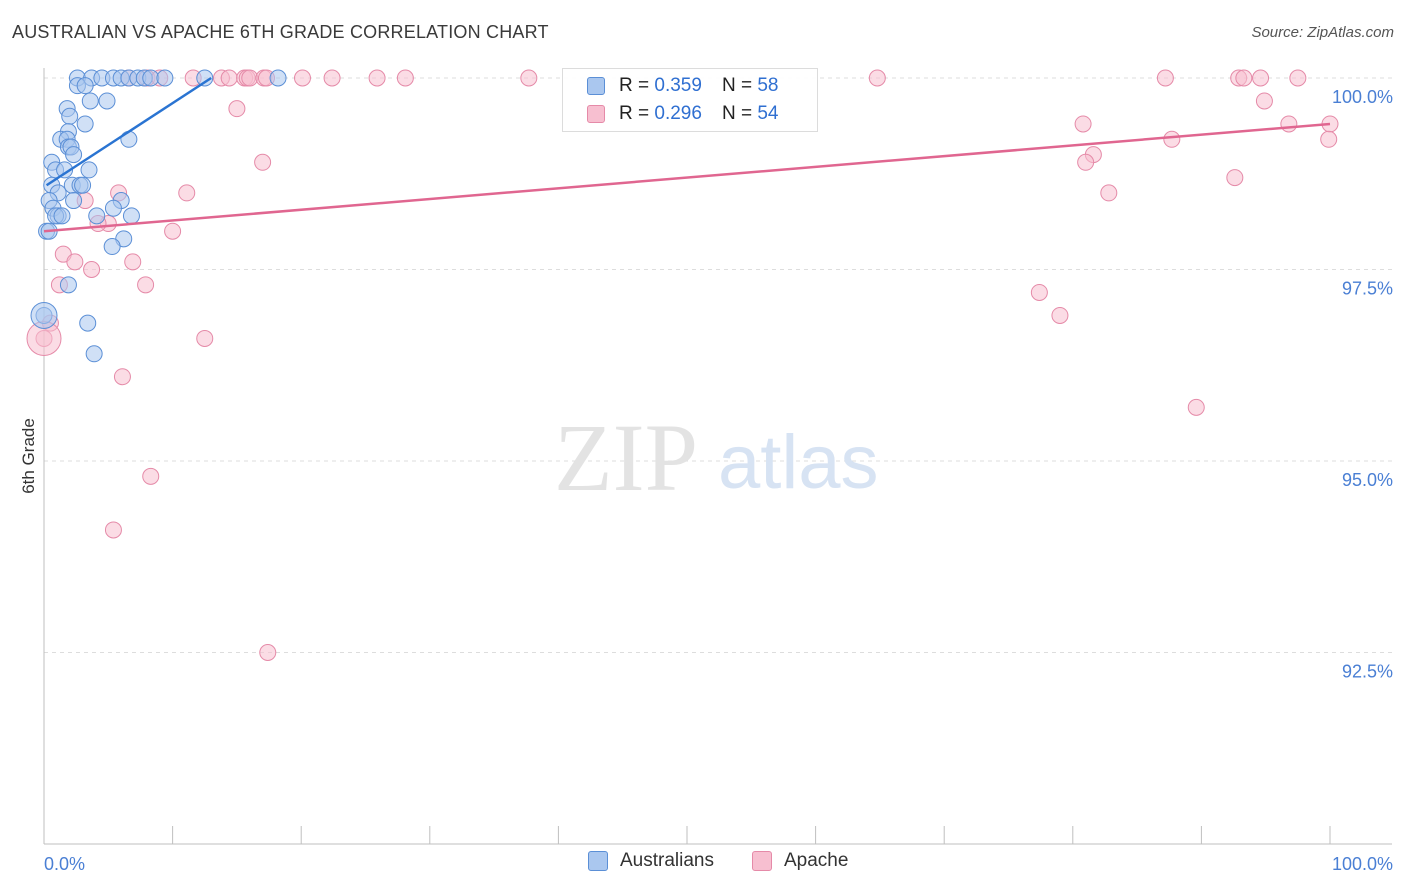  What do you see at coordinates (667, 860) in the screenshot?
I see `legend-label-australians: Australians` at bounding box center [667, 860].